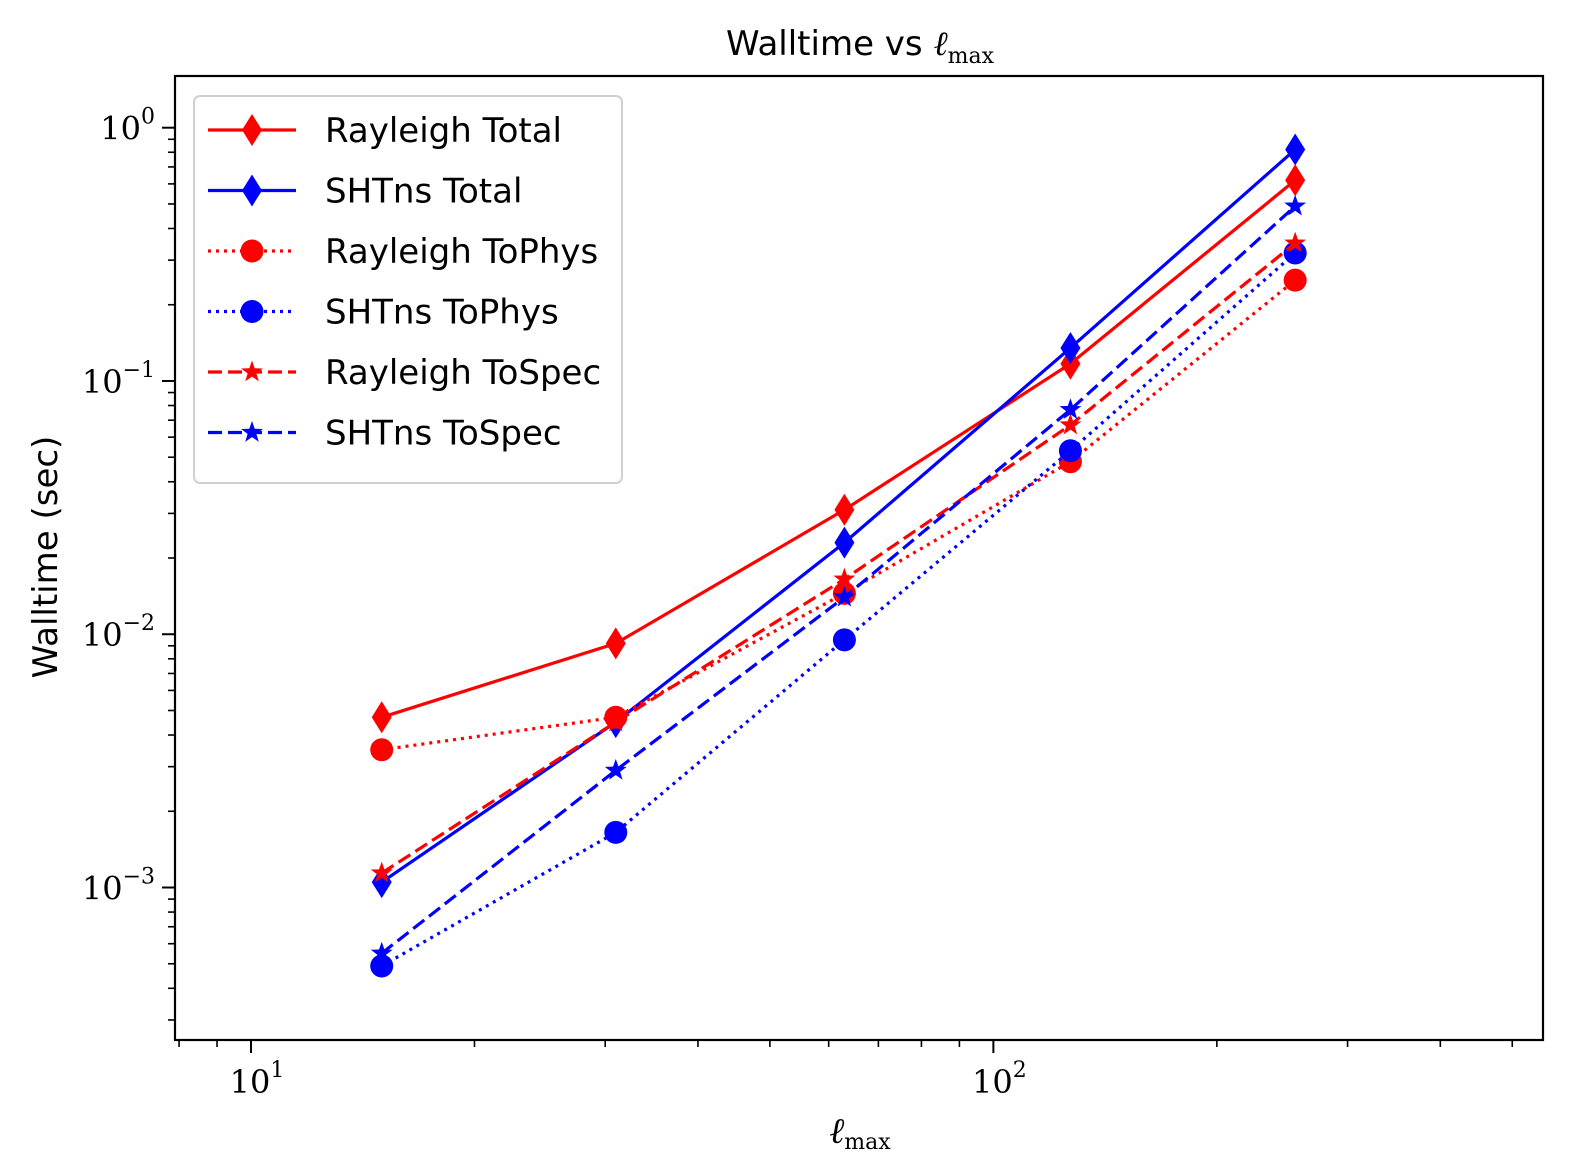 Image resolution: width=1575 pixels, height=1175 pixels. Describe the element at coordinates (971, 56) in the screenshot. I see `chart-title-subscript: max` at that location.